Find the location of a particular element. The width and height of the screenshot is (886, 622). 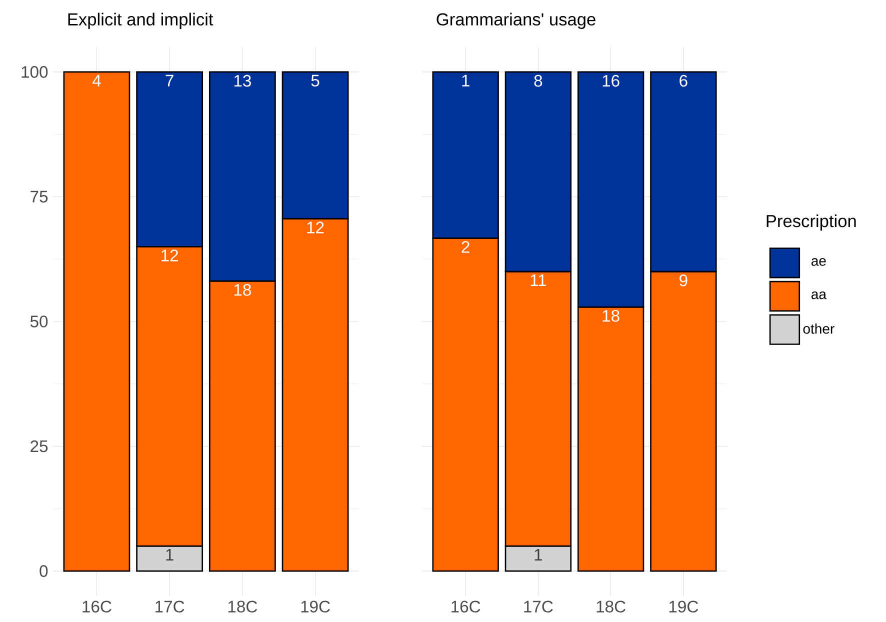

annotation: 6 is located at coordinates (684, 80).